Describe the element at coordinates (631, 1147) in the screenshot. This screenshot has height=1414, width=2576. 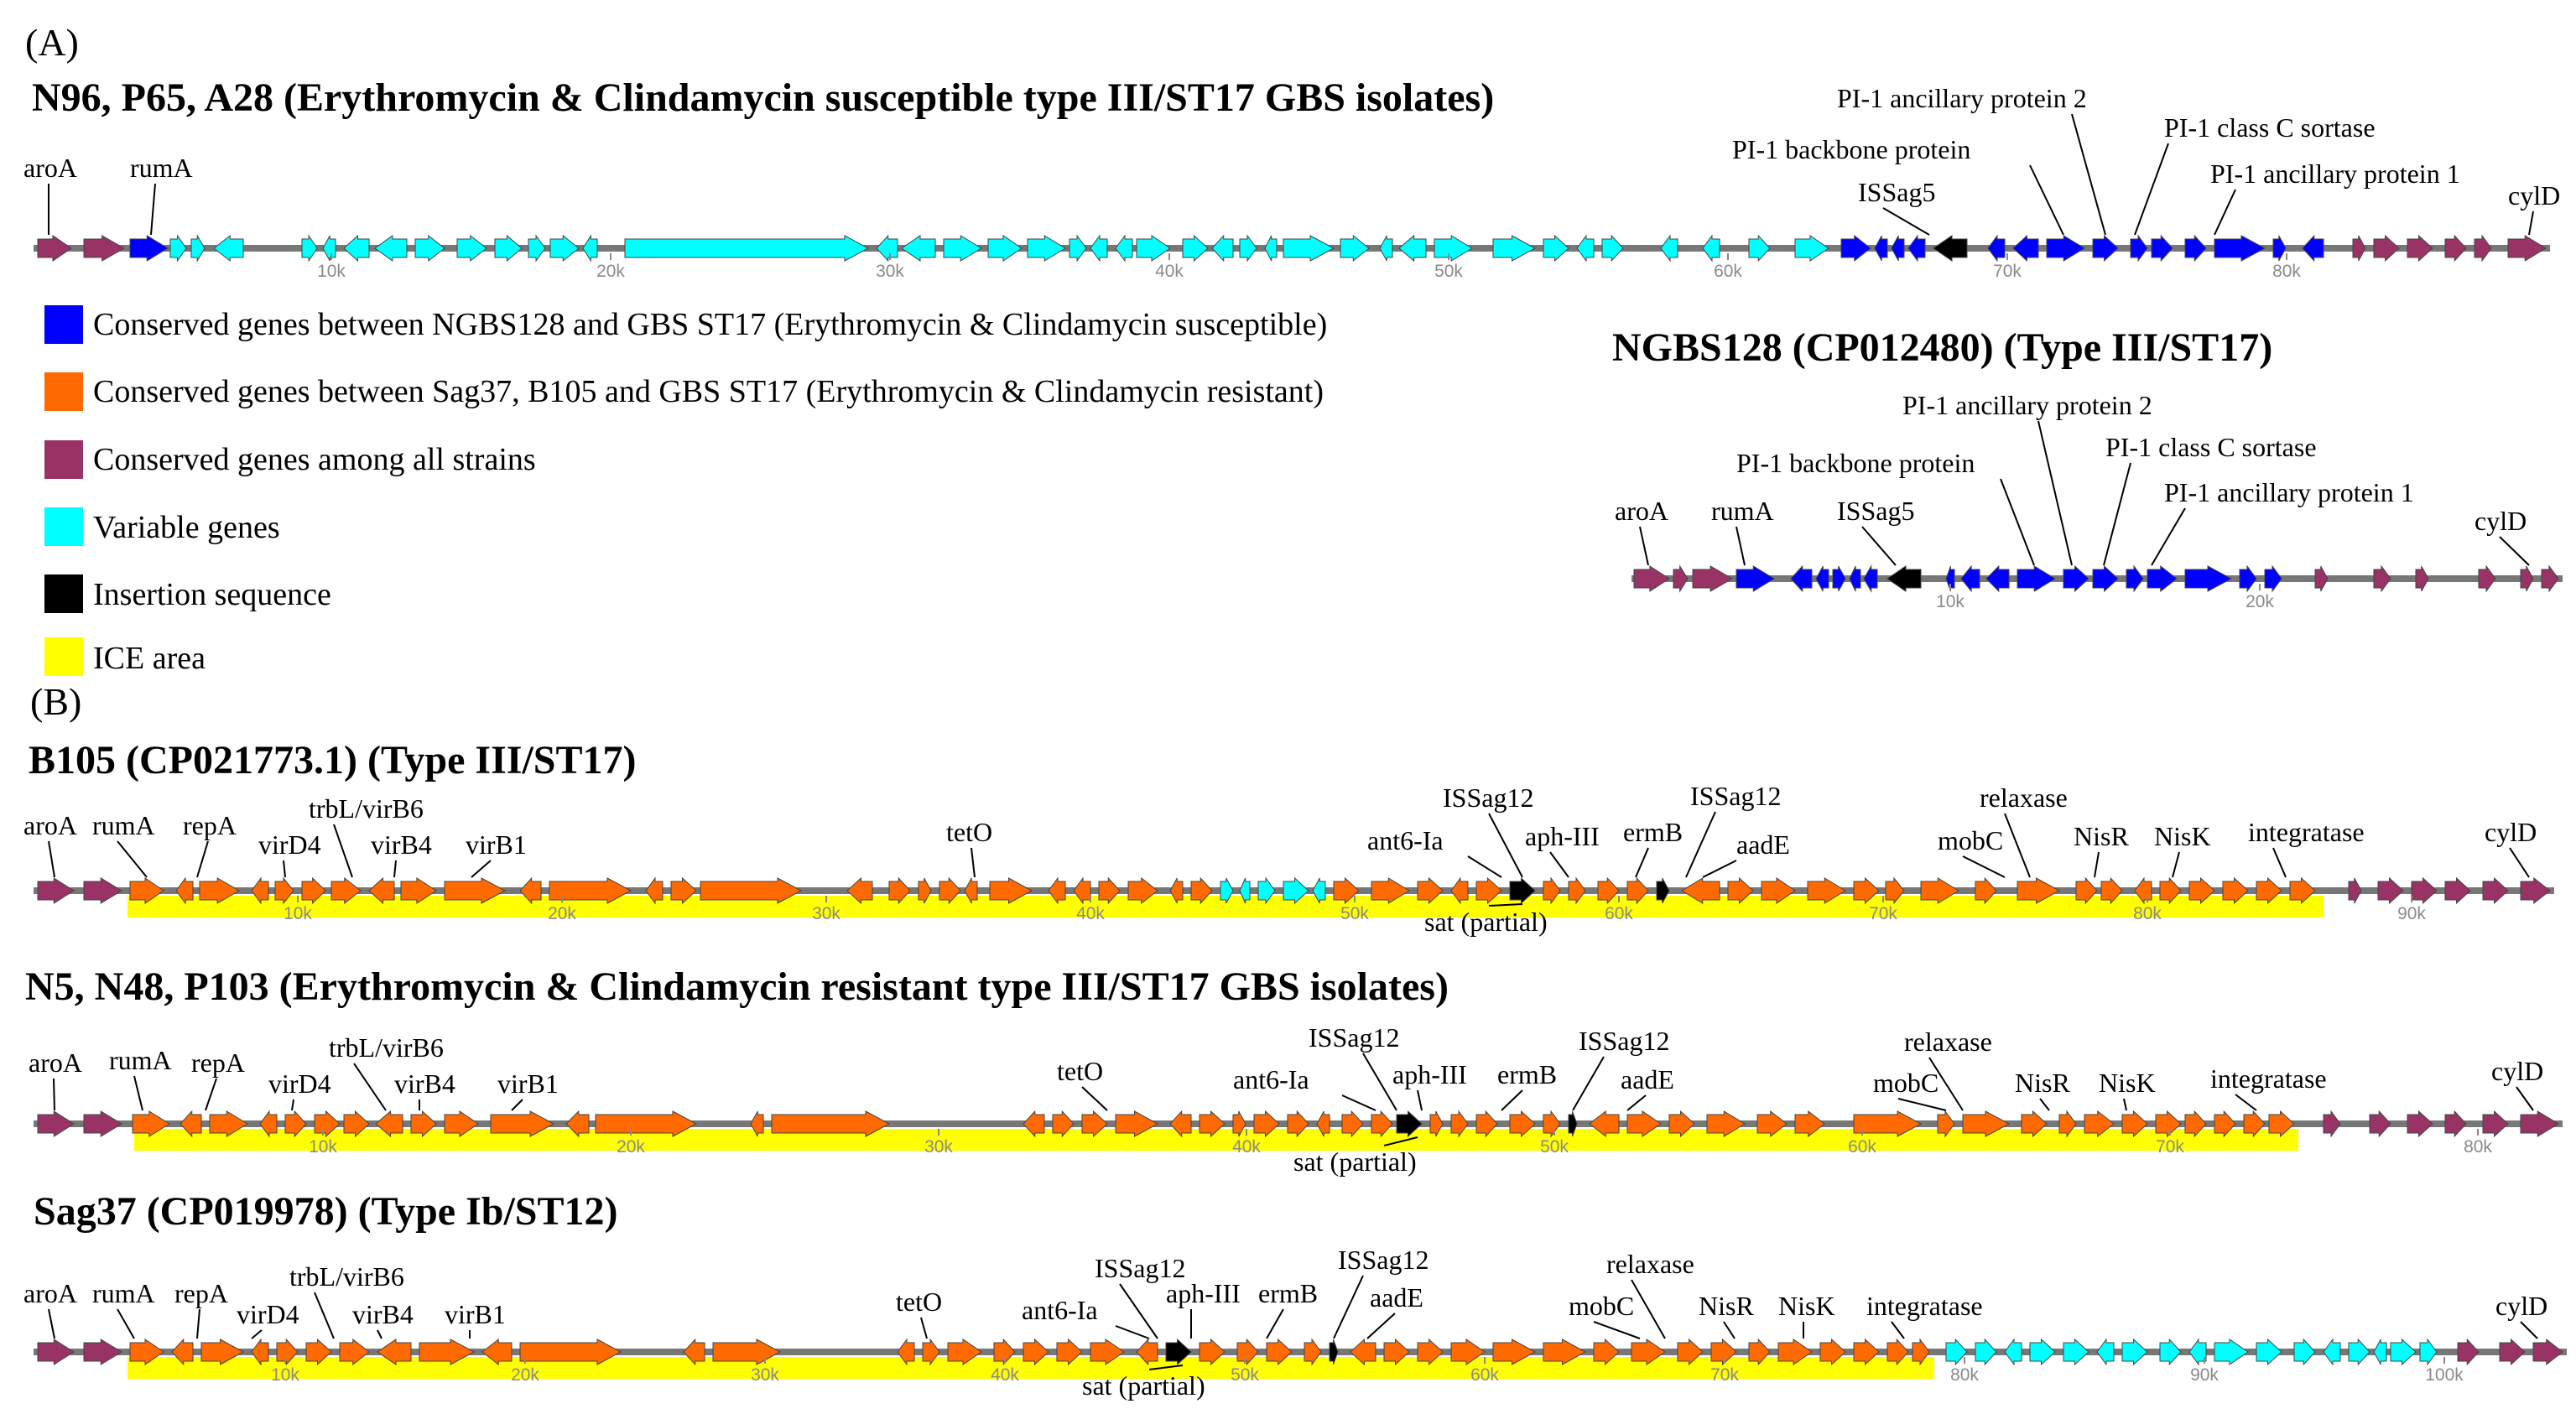
I see `tick-label: 20k` at that location.